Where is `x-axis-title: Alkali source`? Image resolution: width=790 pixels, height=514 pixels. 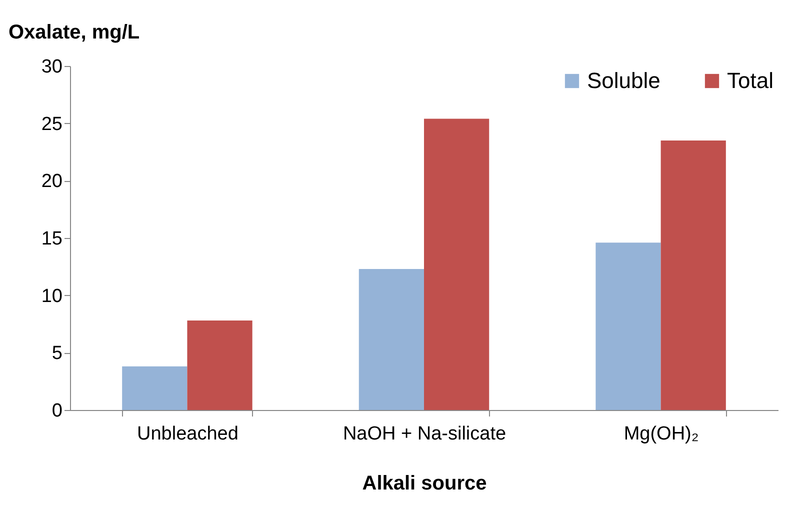 x-axis-title: Alkali source is located at coordinates (424, 483).